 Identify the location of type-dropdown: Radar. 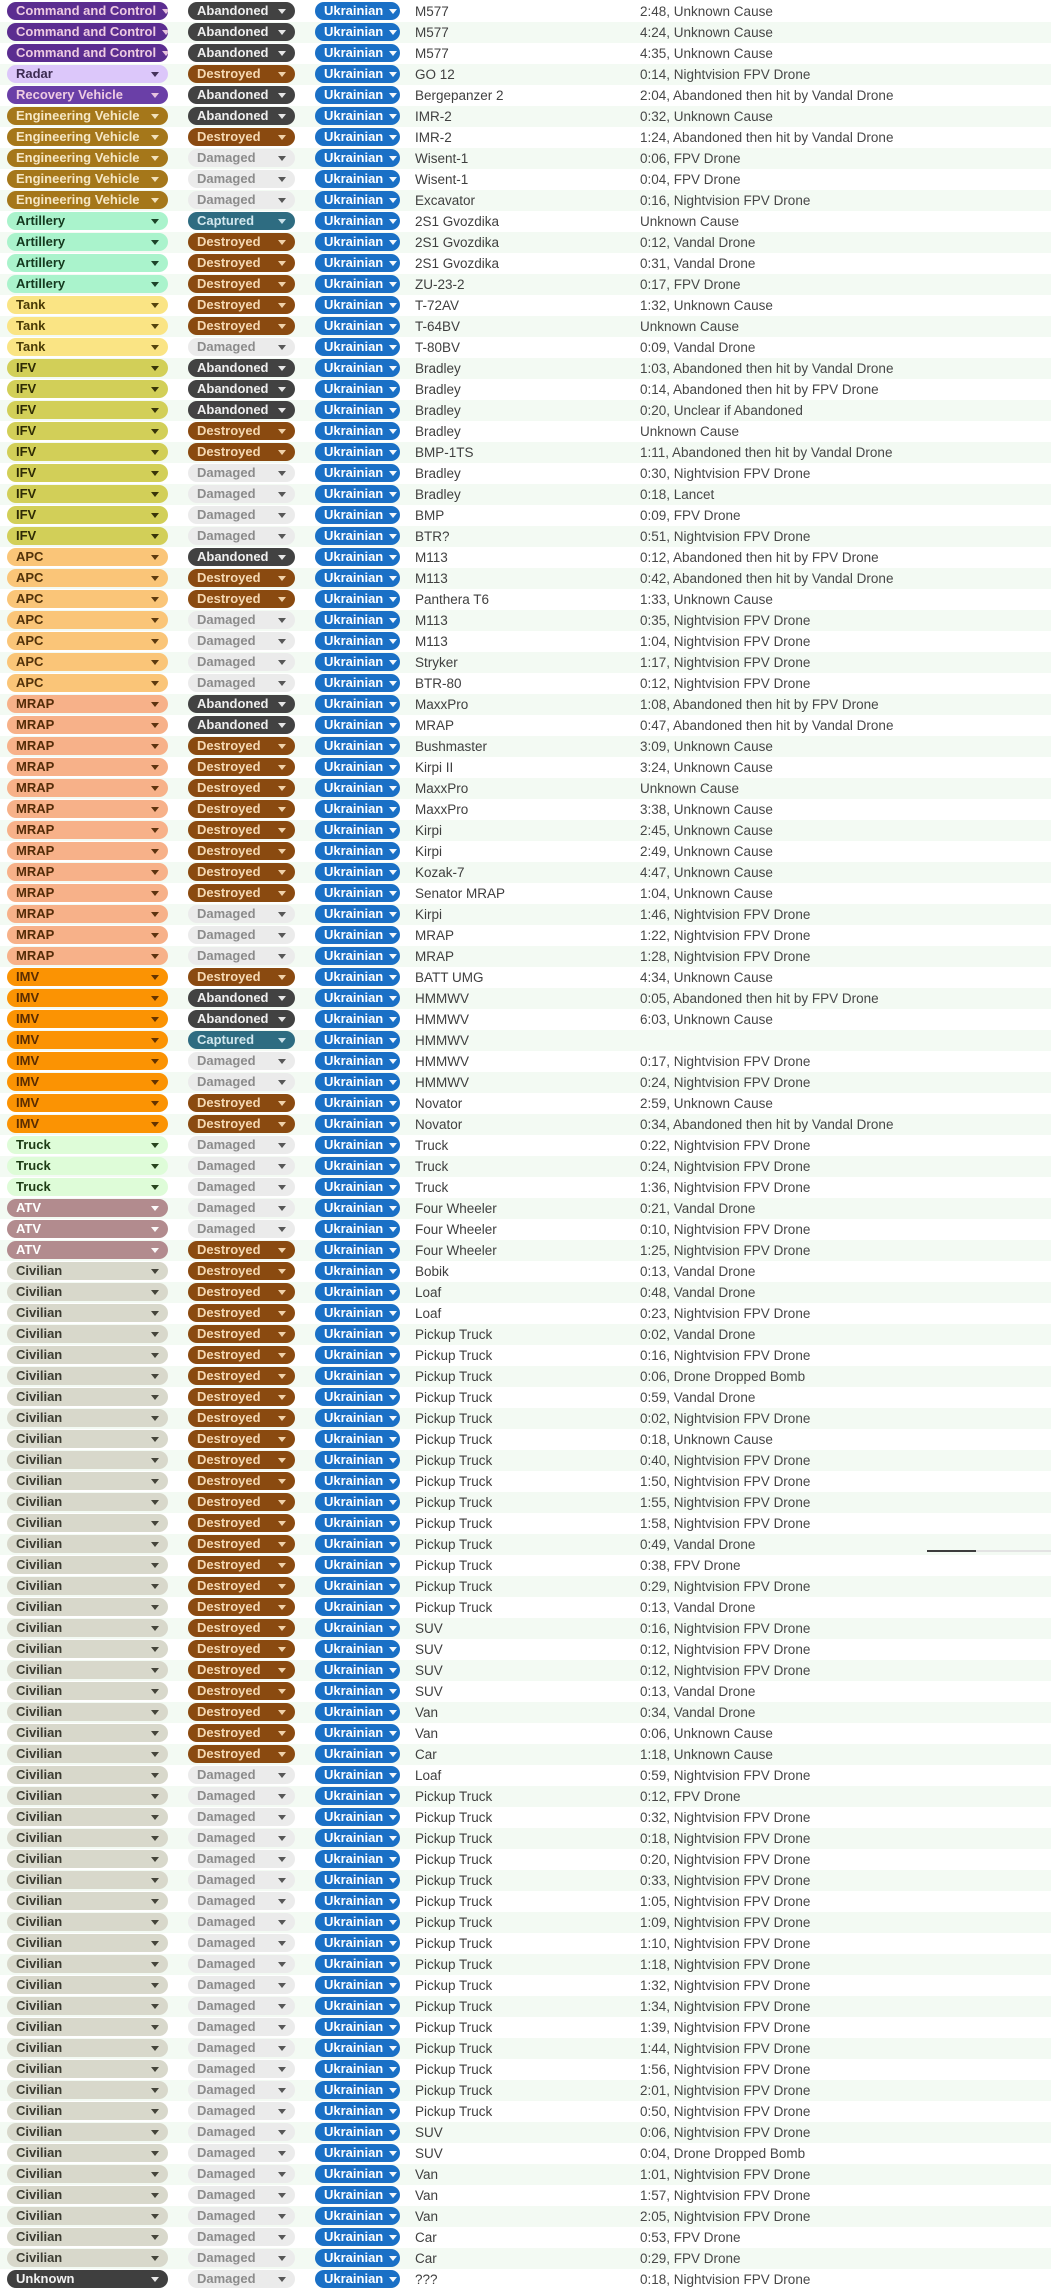
(87, 74).